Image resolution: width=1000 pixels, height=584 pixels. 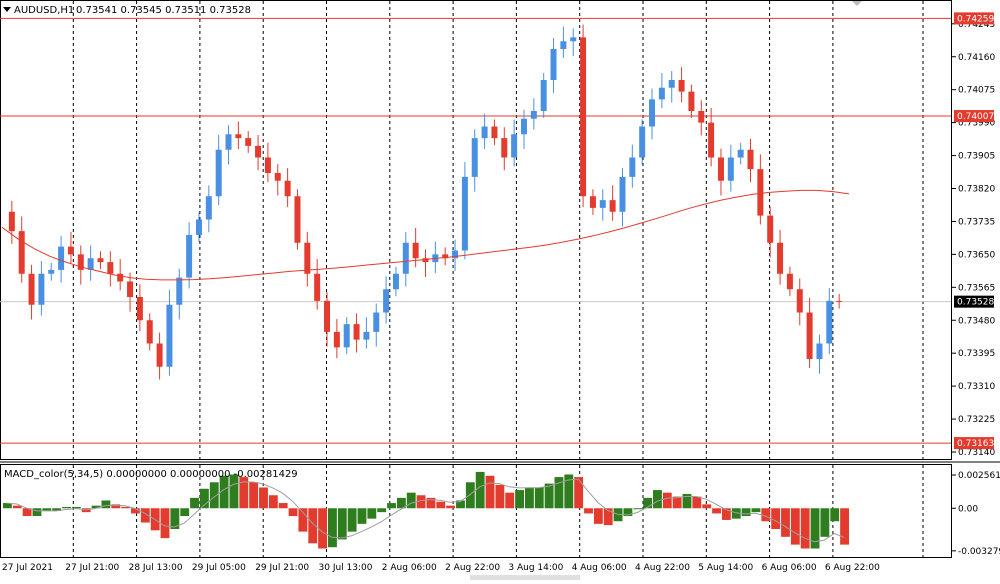 I want to click on price-tick-label: 0.74075, so click(x=976, y=91).